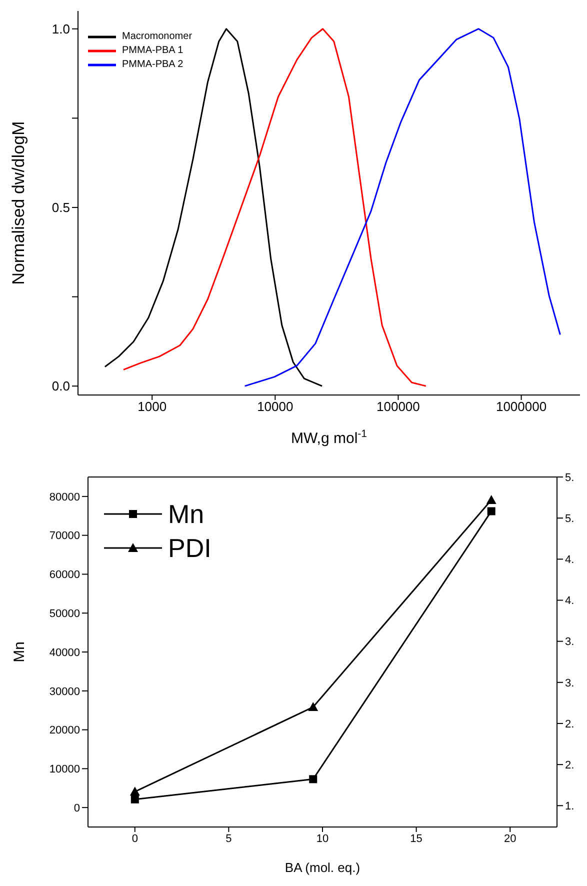  I want to click on y-tick-label: 10000, so click(64, 770).